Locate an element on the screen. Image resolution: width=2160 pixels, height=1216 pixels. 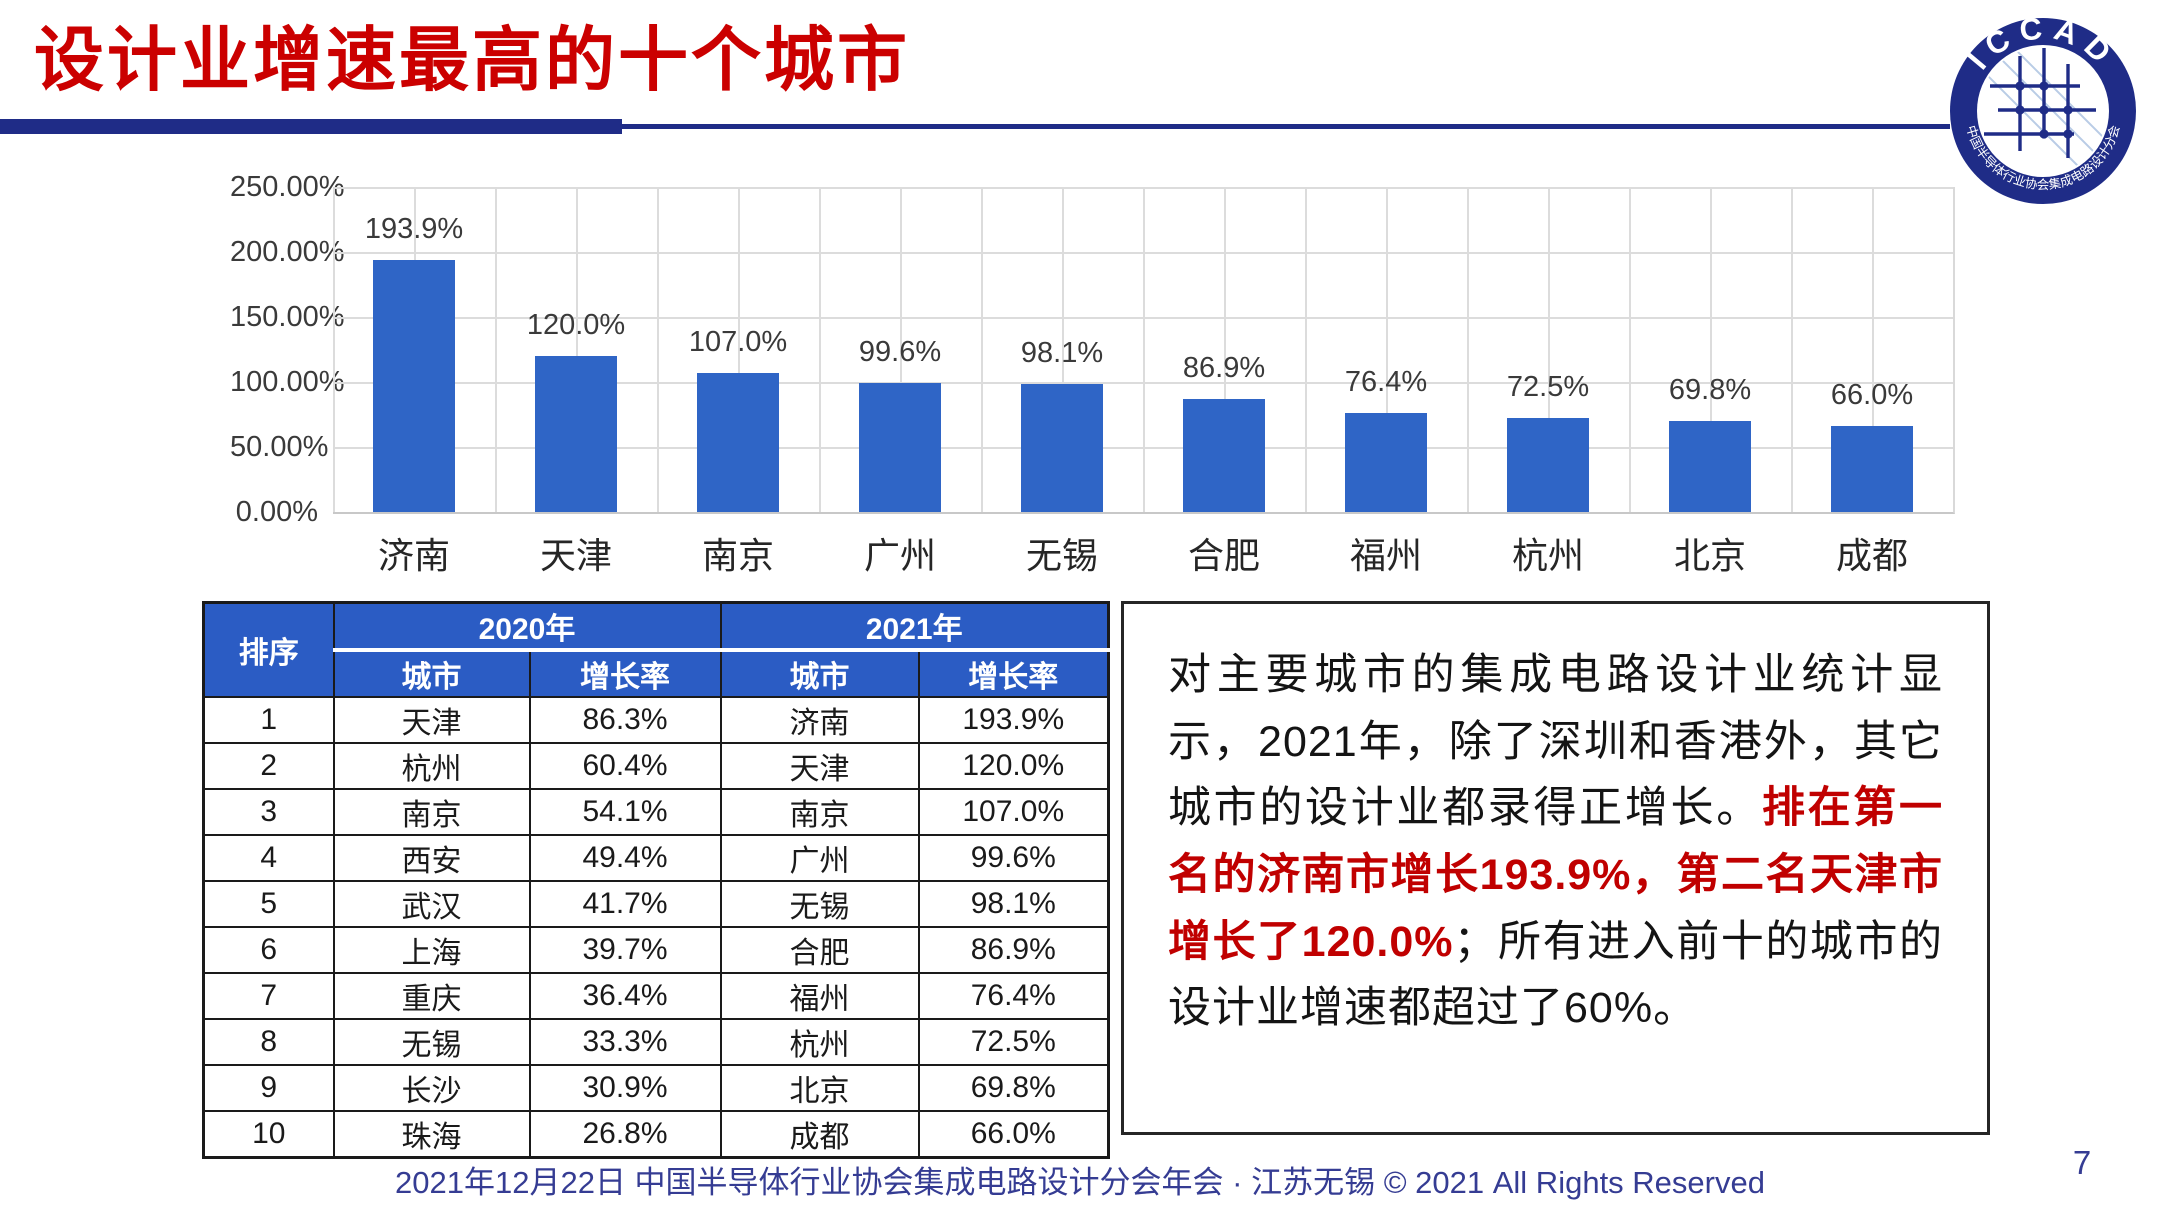
bar-value-label: 98.1% is located at coordinates (1062, 353).